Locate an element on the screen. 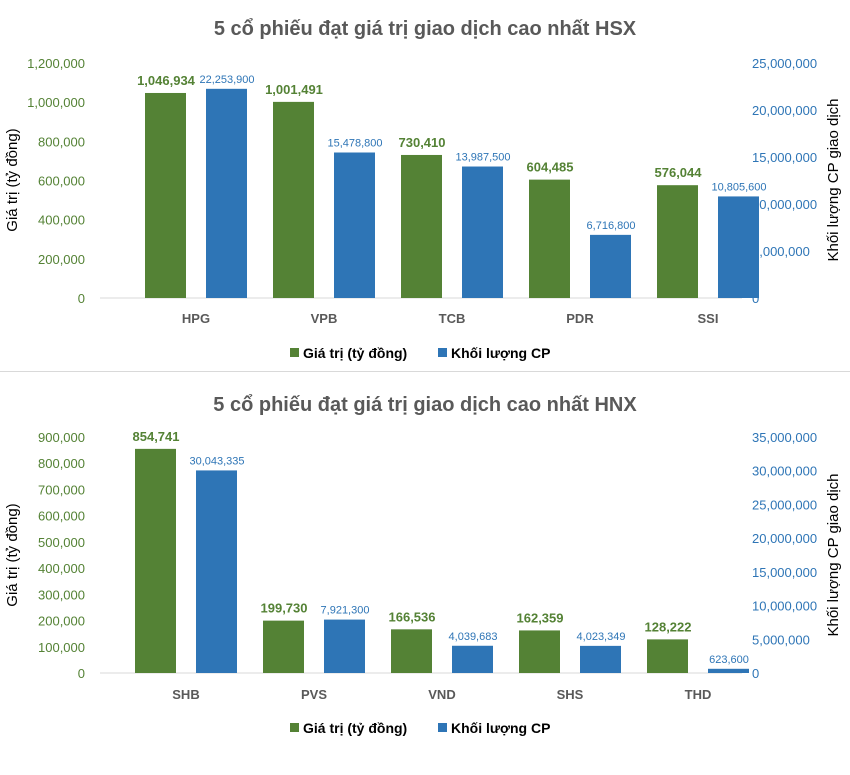 The width and height of the screenshot is (850, 775). category-label: TCB is located at coordinates (452, 318).